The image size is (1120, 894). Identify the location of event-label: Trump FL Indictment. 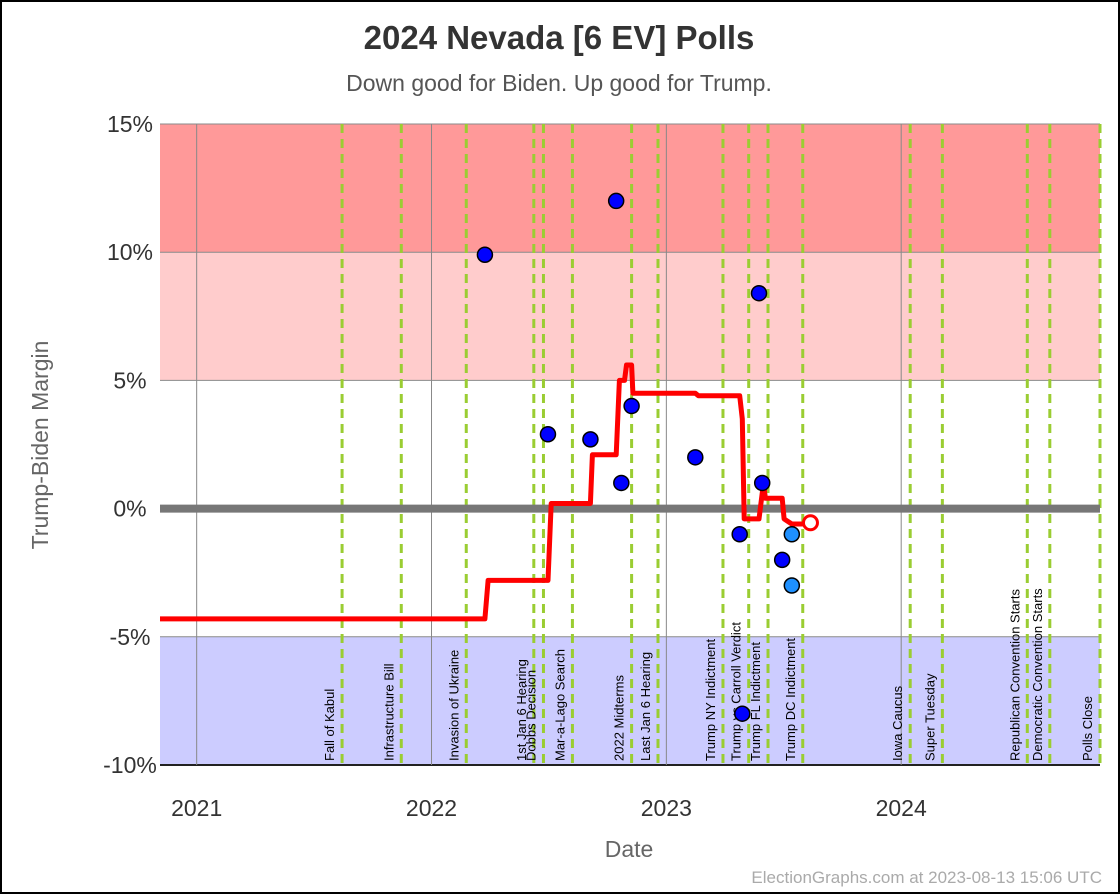
(755, 701).